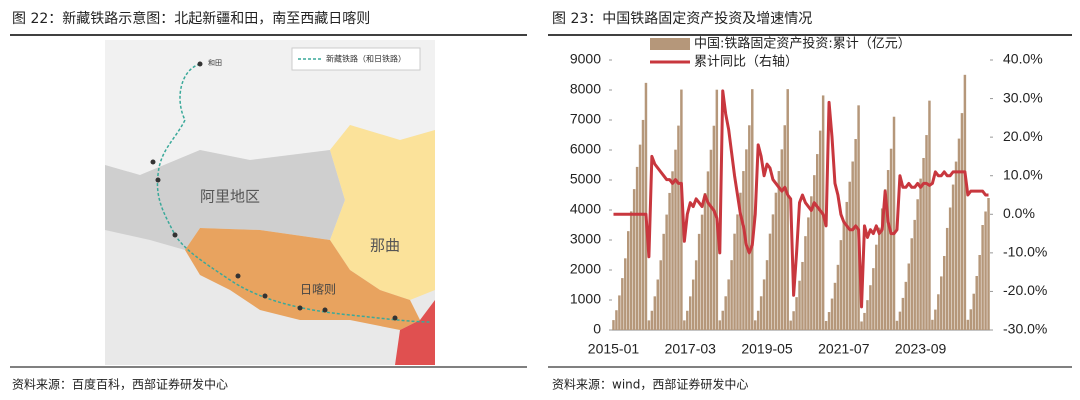 This screenshot has height=400, width=1080. What do you see at coordinates (585, 209) in the screenshot?
I see `y-tick-label: 4000` at bounding box center [585, 209].